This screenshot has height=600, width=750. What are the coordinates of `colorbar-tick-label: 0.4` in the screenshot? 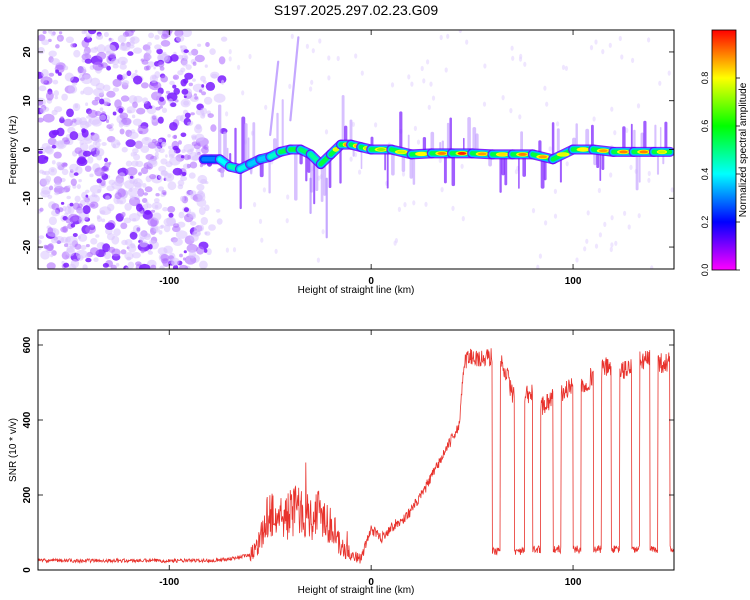 It's located at (705, 174).